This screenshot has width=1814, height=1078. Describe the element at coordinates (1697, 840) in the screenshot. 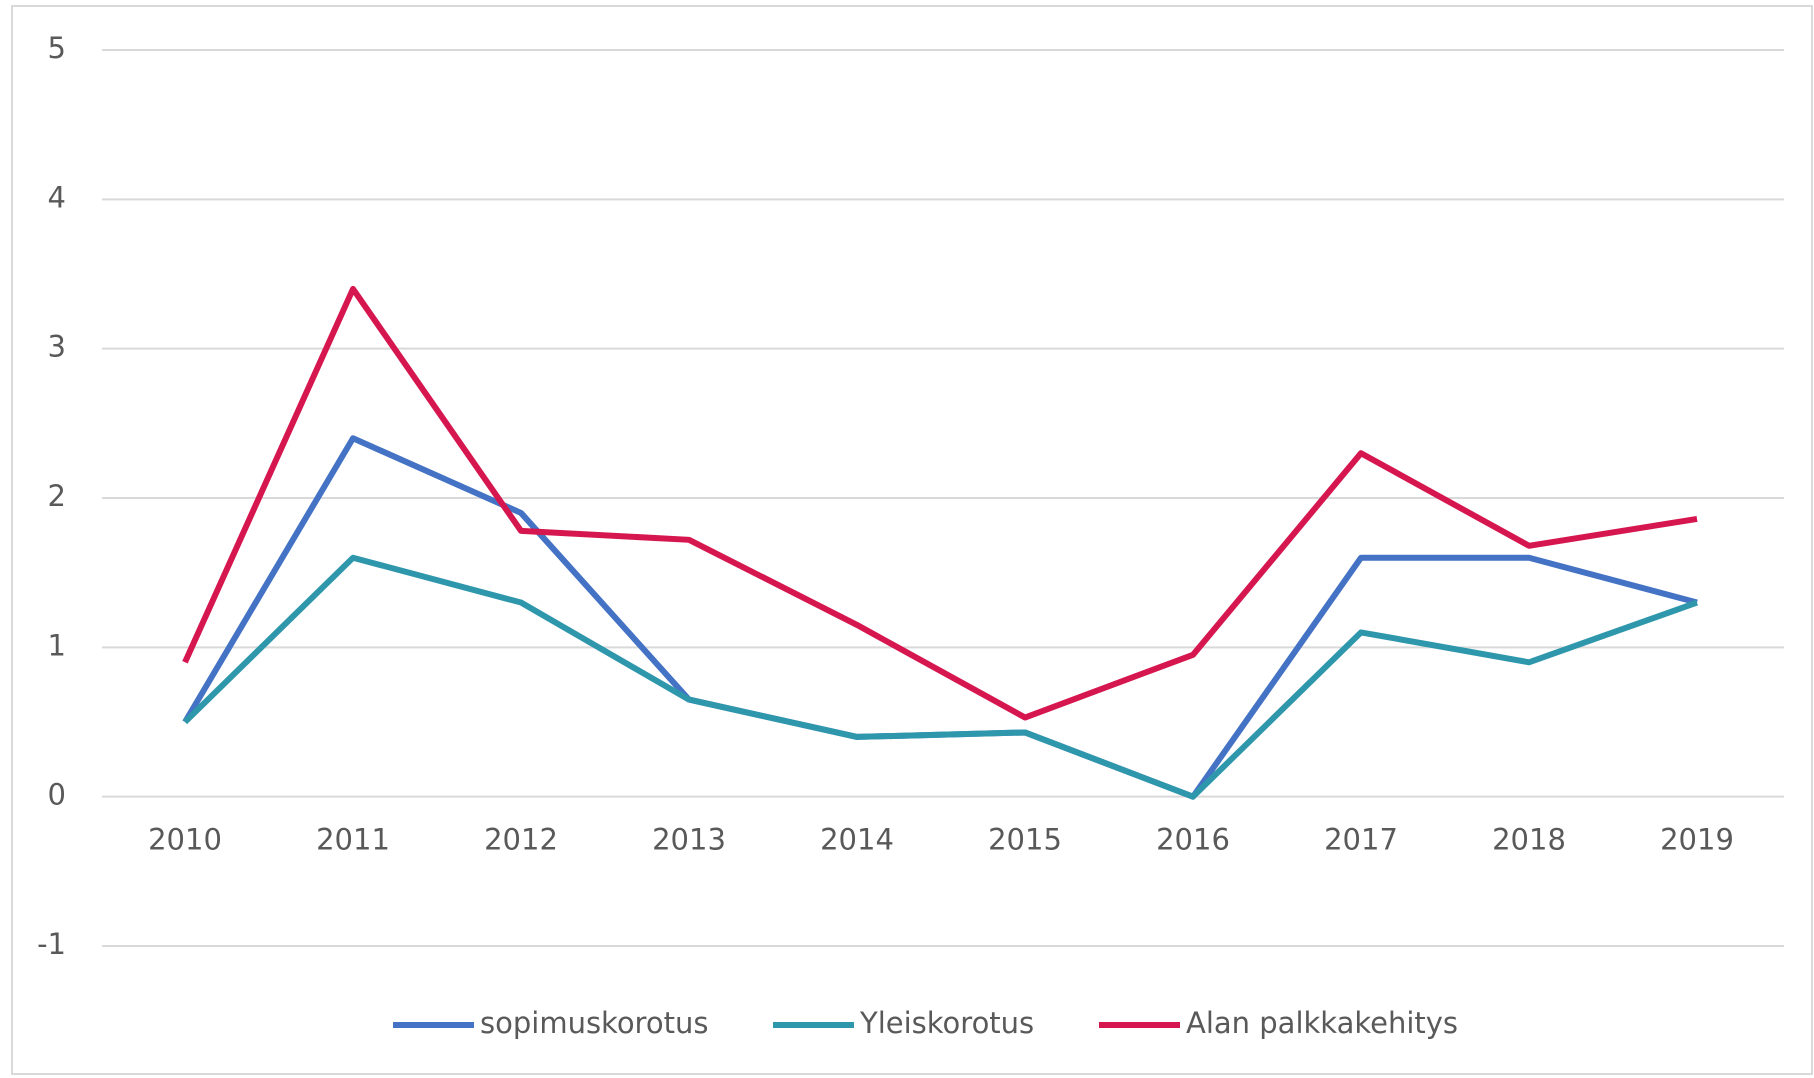

I see `x-tick-label: 2019` at that location.